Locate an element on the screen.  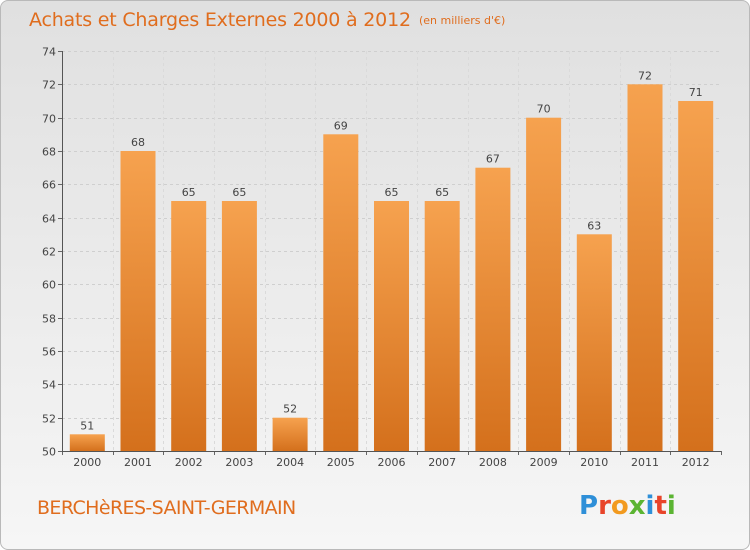
bar-value-label: 63 is located at coordinates (594, 225).